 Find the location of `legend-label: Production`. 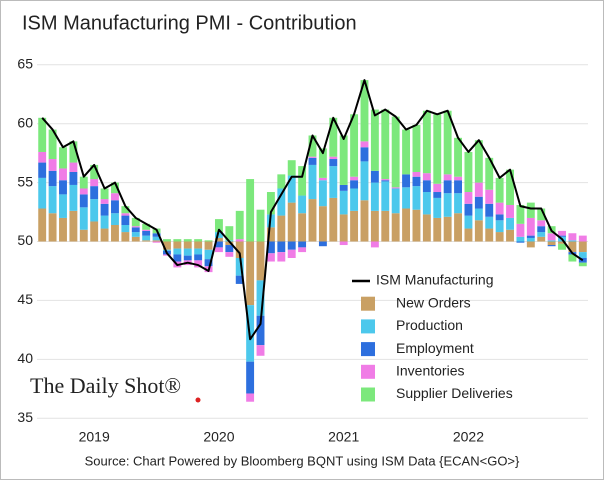

legend-label: Production is located at coordinates (429, 325).